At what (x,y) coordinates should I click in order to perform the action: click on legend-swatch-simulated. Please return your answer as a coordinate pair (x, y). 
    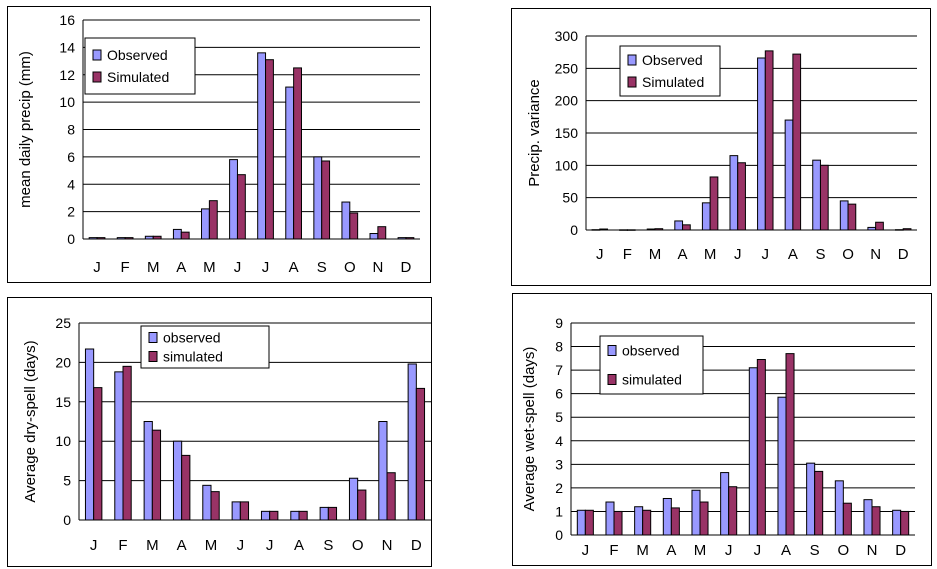
    Looking at the image, I should click on (97, 77).